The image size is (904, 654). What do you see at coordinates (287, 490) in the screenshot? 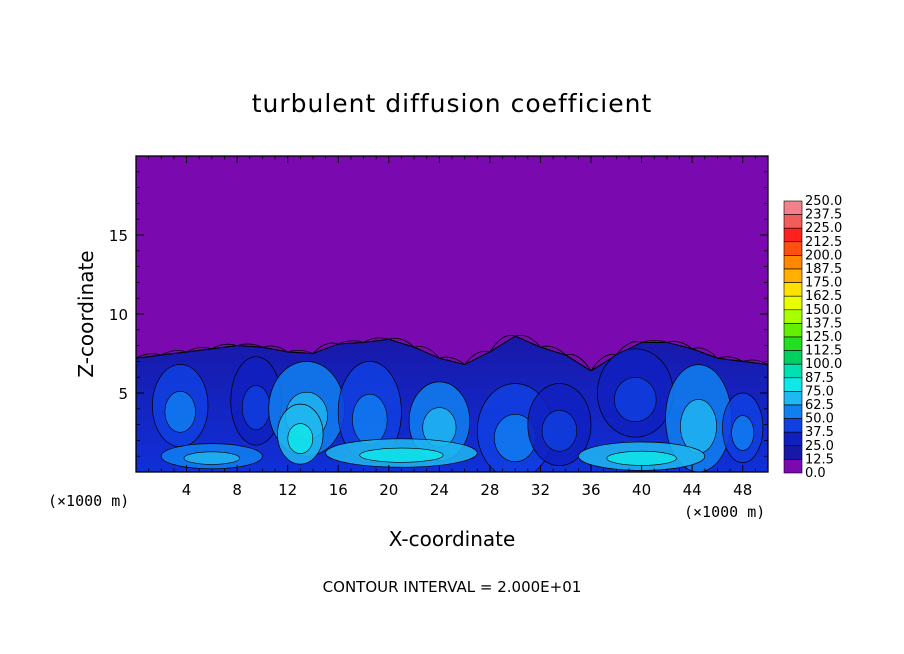
I see `x-tick-label: 12` at bounding box center [287, 490].